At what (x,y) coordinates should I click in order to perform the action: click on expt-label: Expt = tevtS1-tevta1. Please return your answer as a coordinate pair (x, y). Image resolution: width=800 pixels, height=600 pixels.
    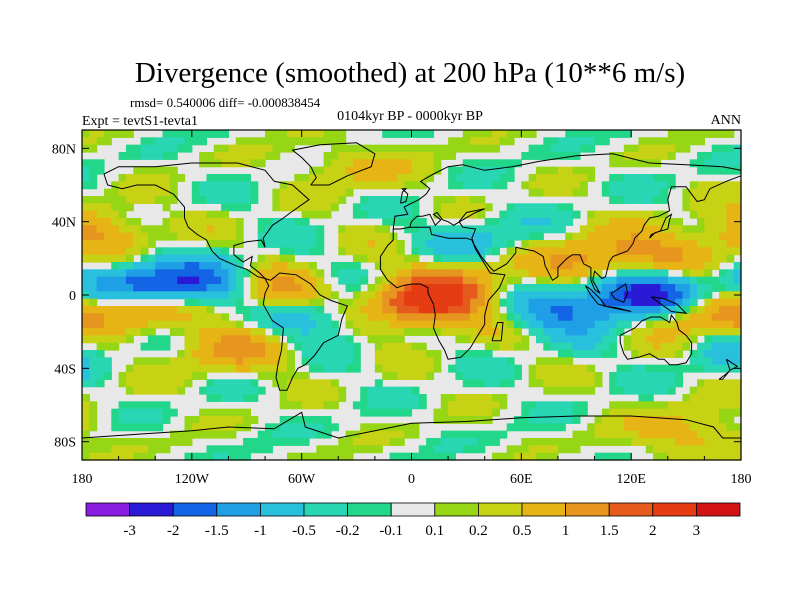
    Looking at the image, I should click on (140, 121).